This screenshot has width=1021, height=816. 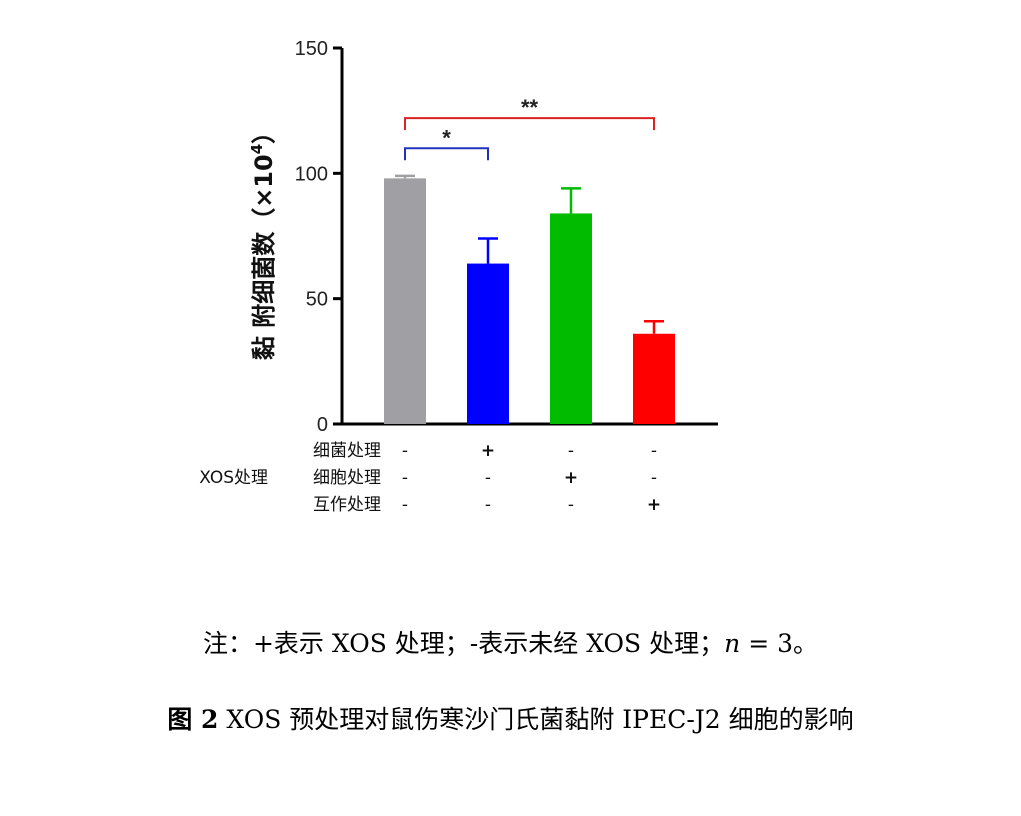 What do you see at coordinates (264, 181) in the screenshot?
I see `y-axis-label-times: ×10` at bounding box center [264, 181].